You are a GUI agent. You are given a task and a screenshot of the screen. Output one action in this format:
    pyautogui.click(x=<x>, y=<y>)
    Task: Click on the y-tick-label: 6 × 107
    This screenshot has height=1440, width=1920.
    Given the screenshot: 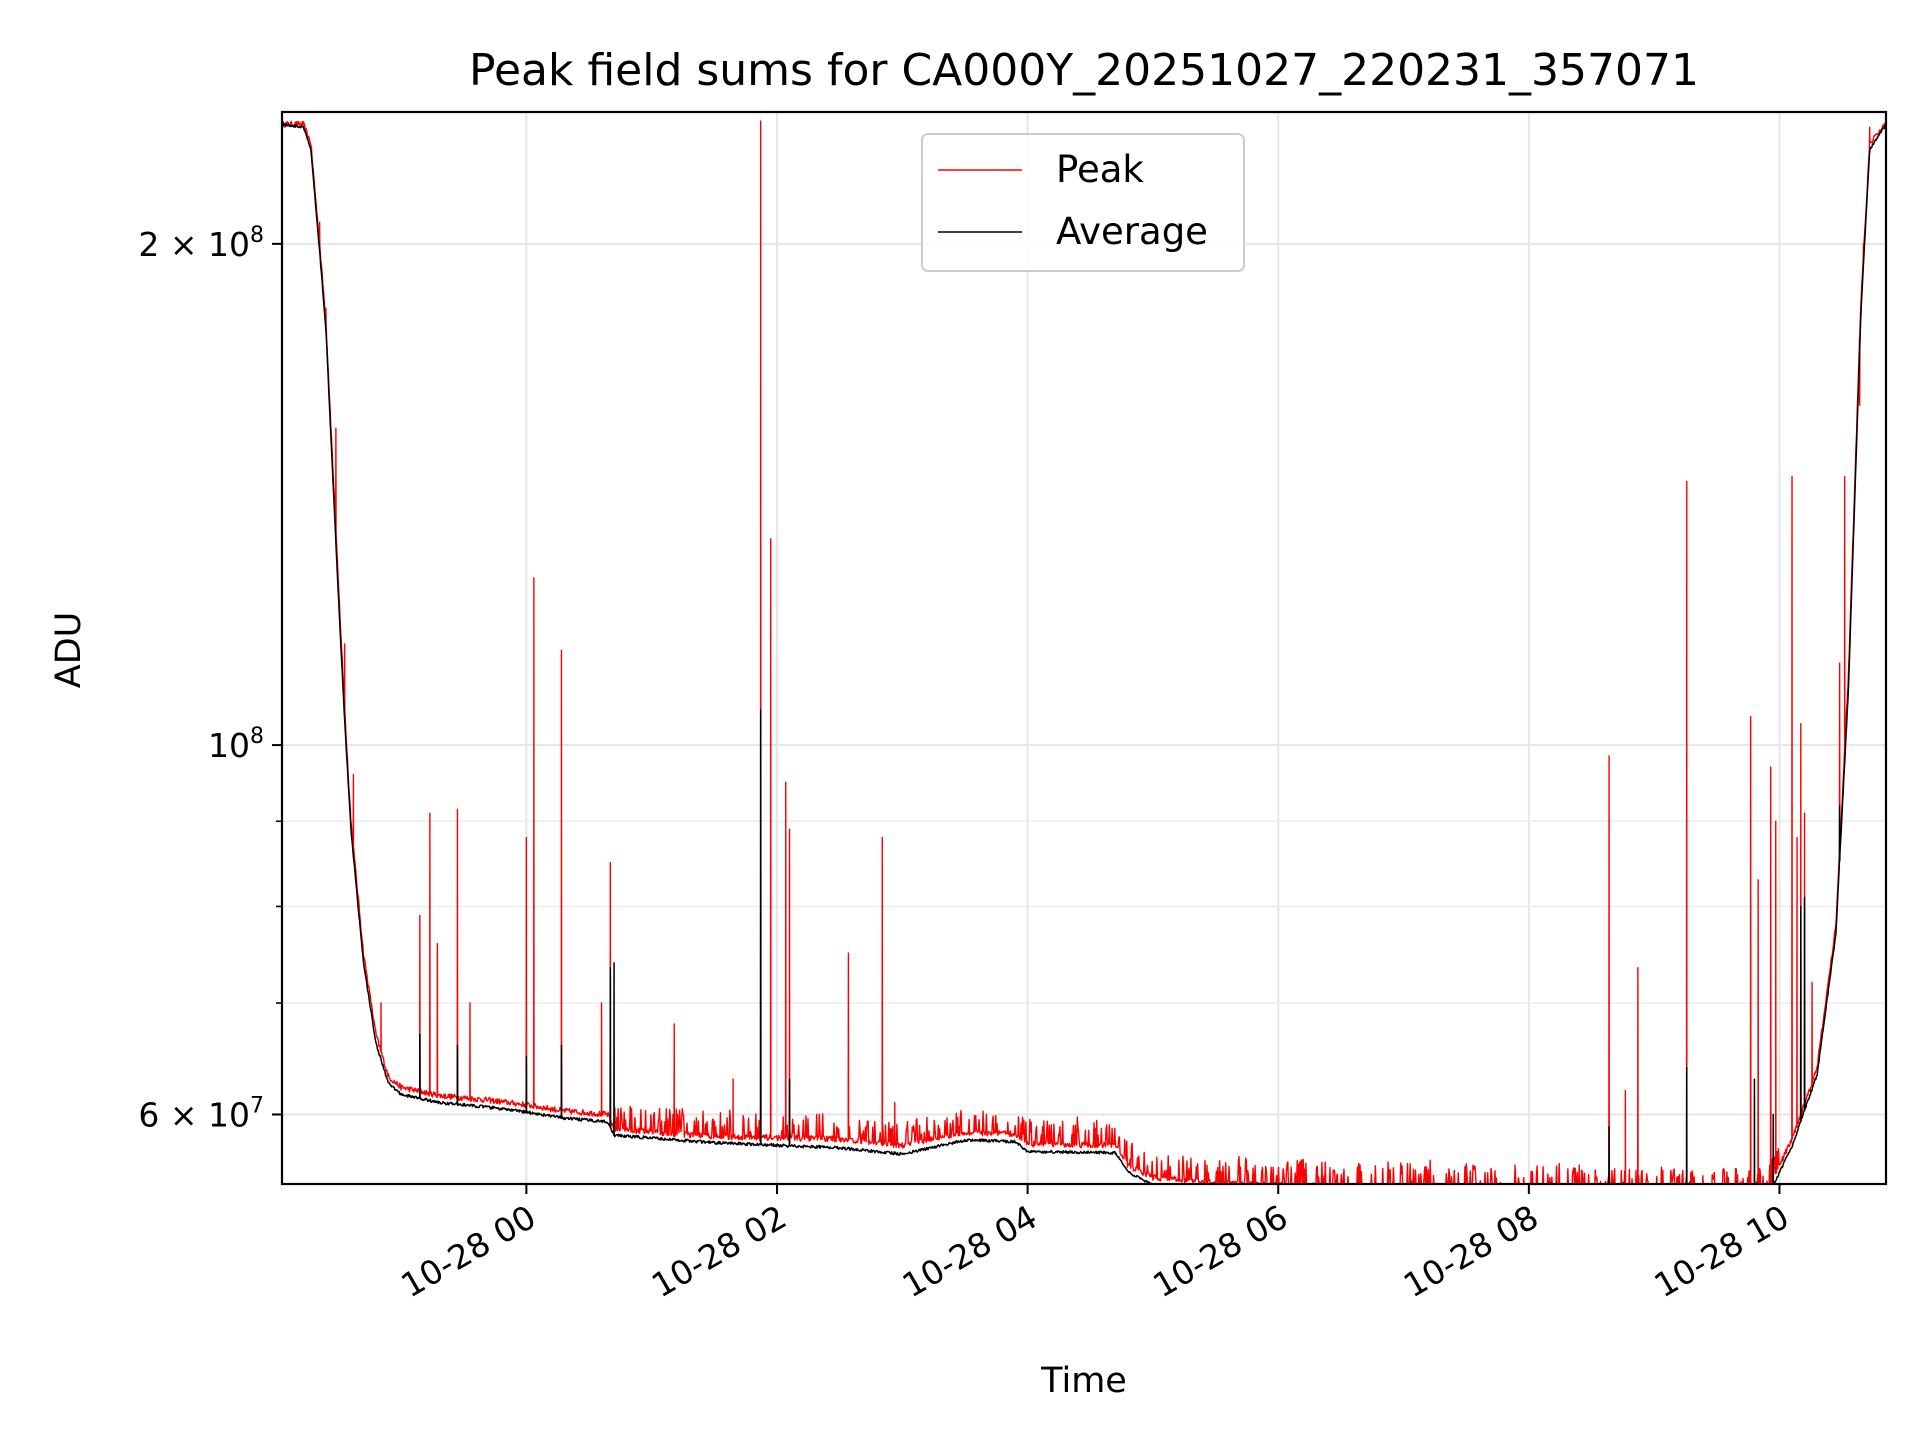 What is the action you would take?
    pyautogui.click(x=201, y=1113)
    